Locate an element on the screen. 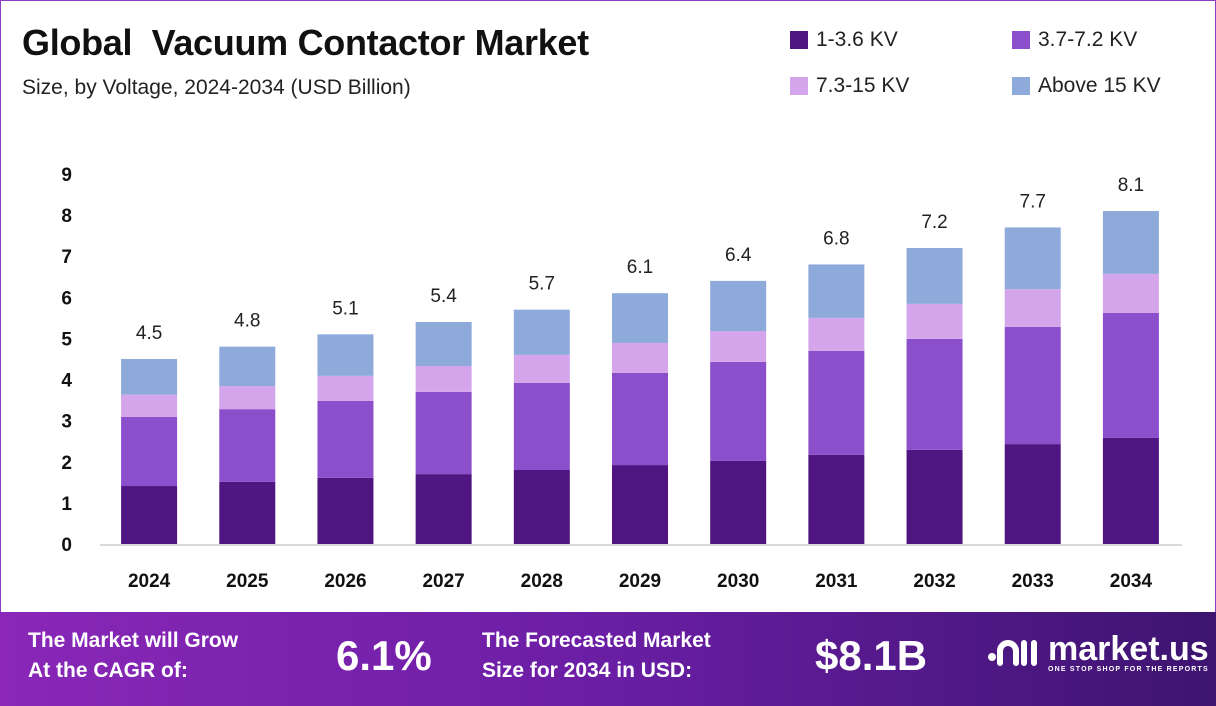  total-label: 7.7 is located at coordinates (1033, 201).